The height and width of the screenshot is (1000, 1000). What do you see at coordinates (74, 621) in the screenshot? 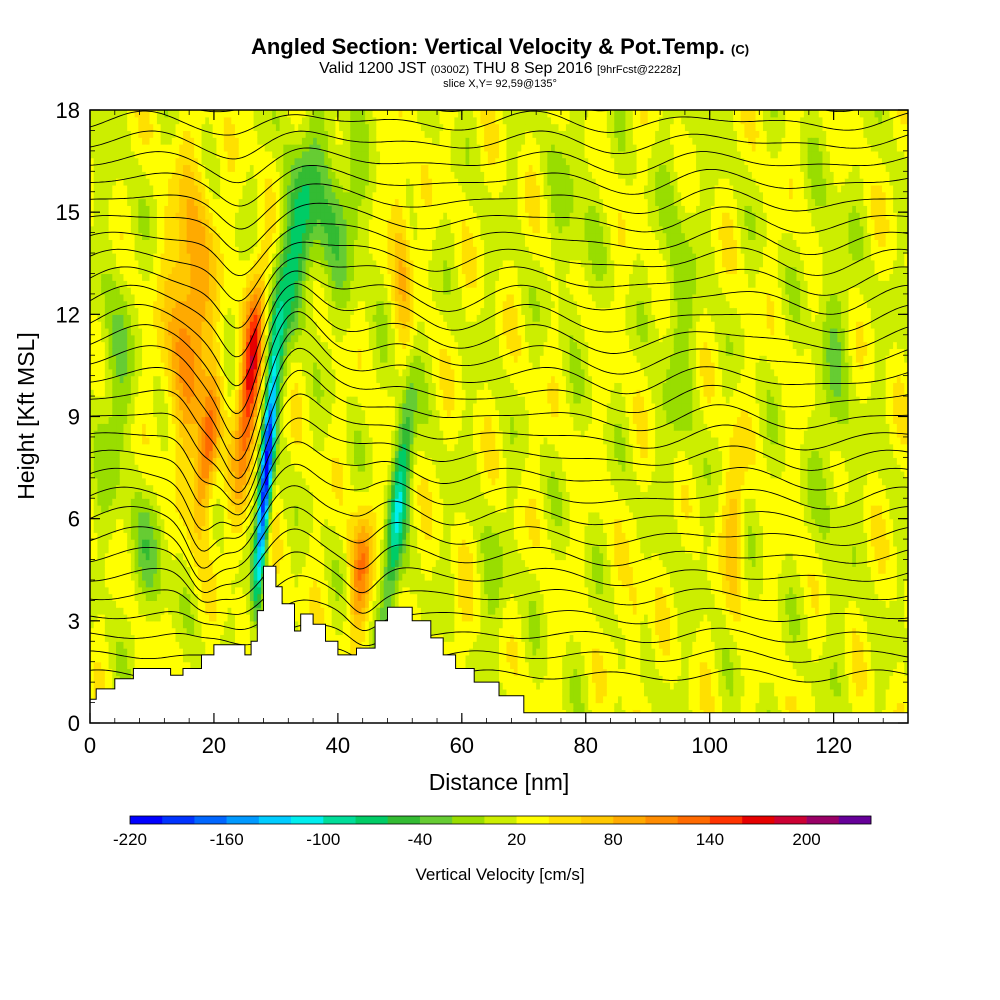
I see `y-tick-label: 3` at bounding box center [74, 621].